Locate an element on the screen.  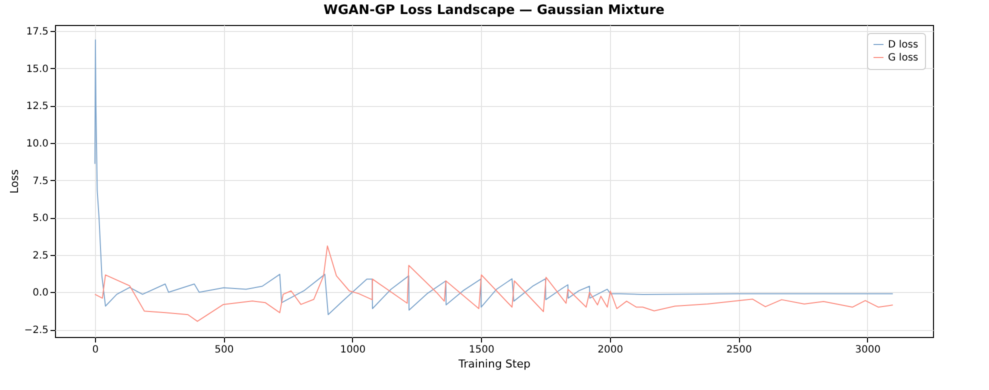
y-tick-label: 12.5 is located at coordinates (37, 106).